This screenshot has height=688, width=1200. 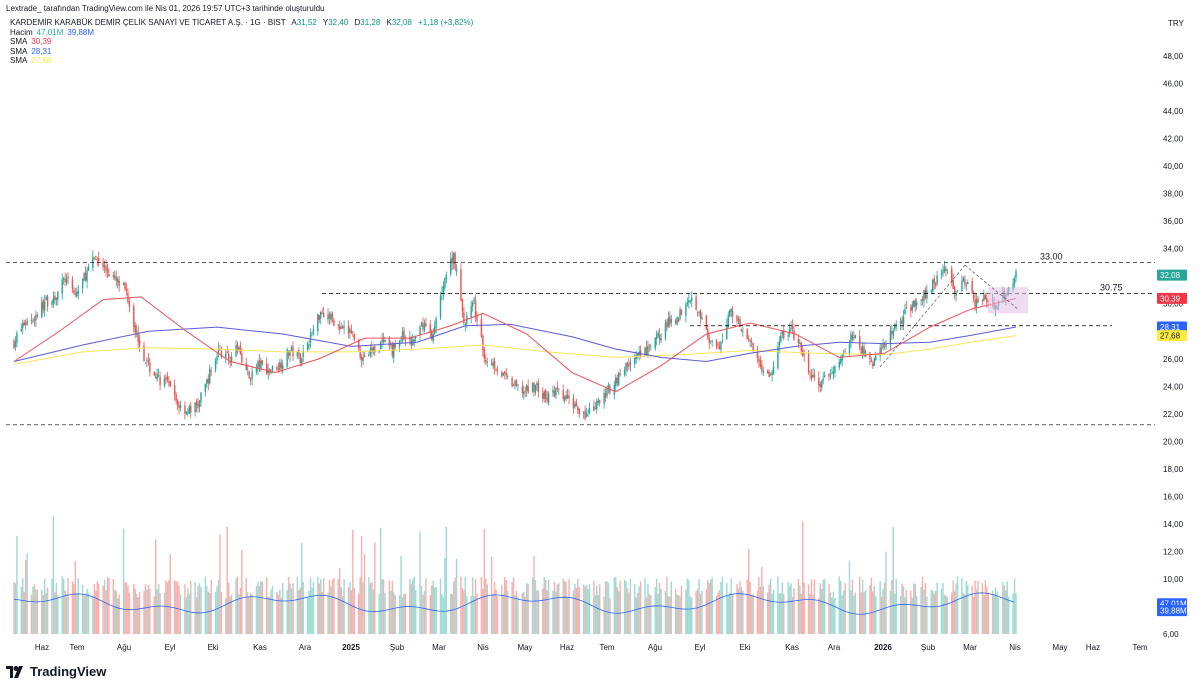 I want to click on tradingview-logo: TradingView, so click(x=56, y=671).